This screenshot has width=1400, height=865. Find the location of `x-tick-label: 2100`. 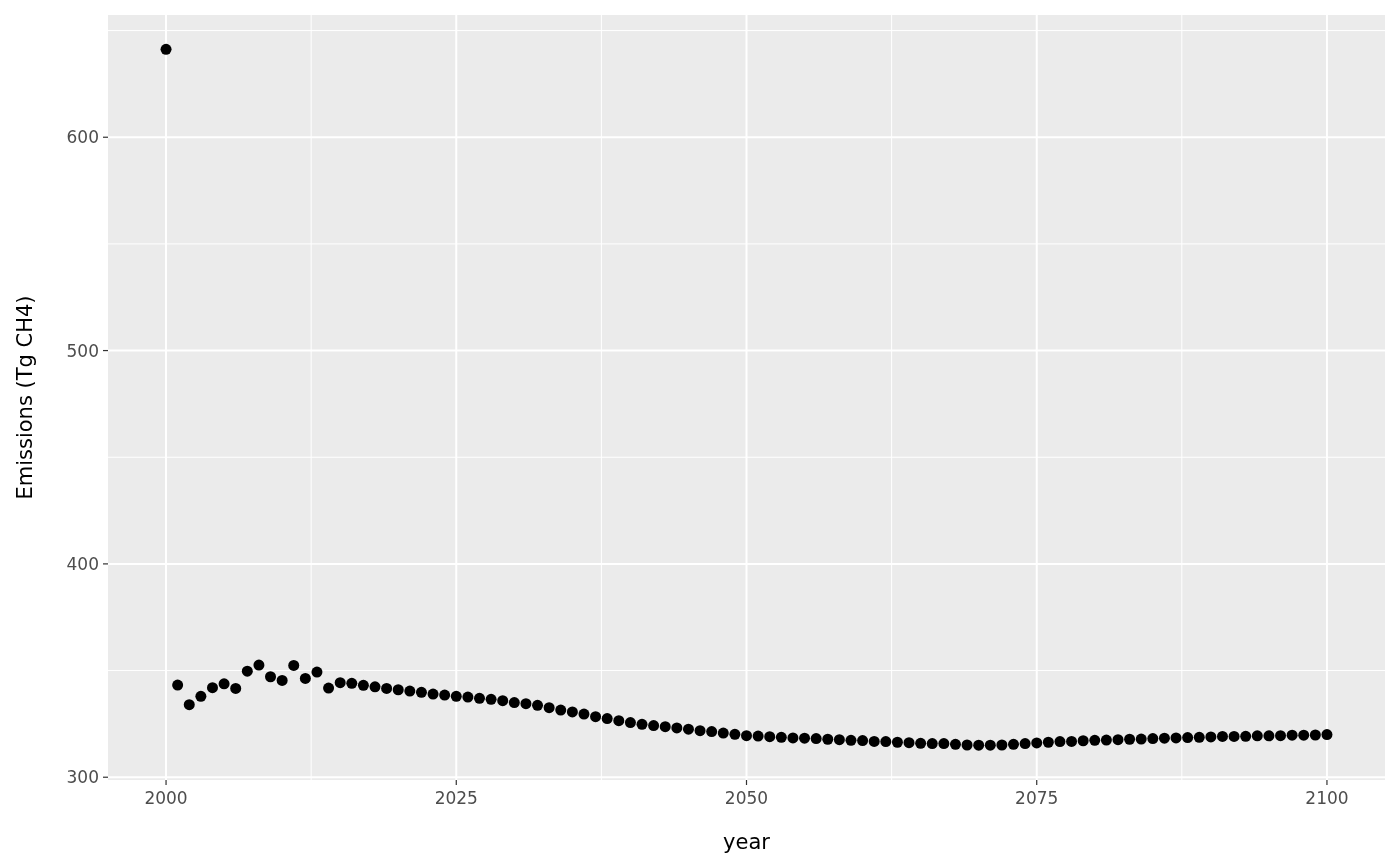

x-tick-label: 2100 is located at coordinates (1327, 798).